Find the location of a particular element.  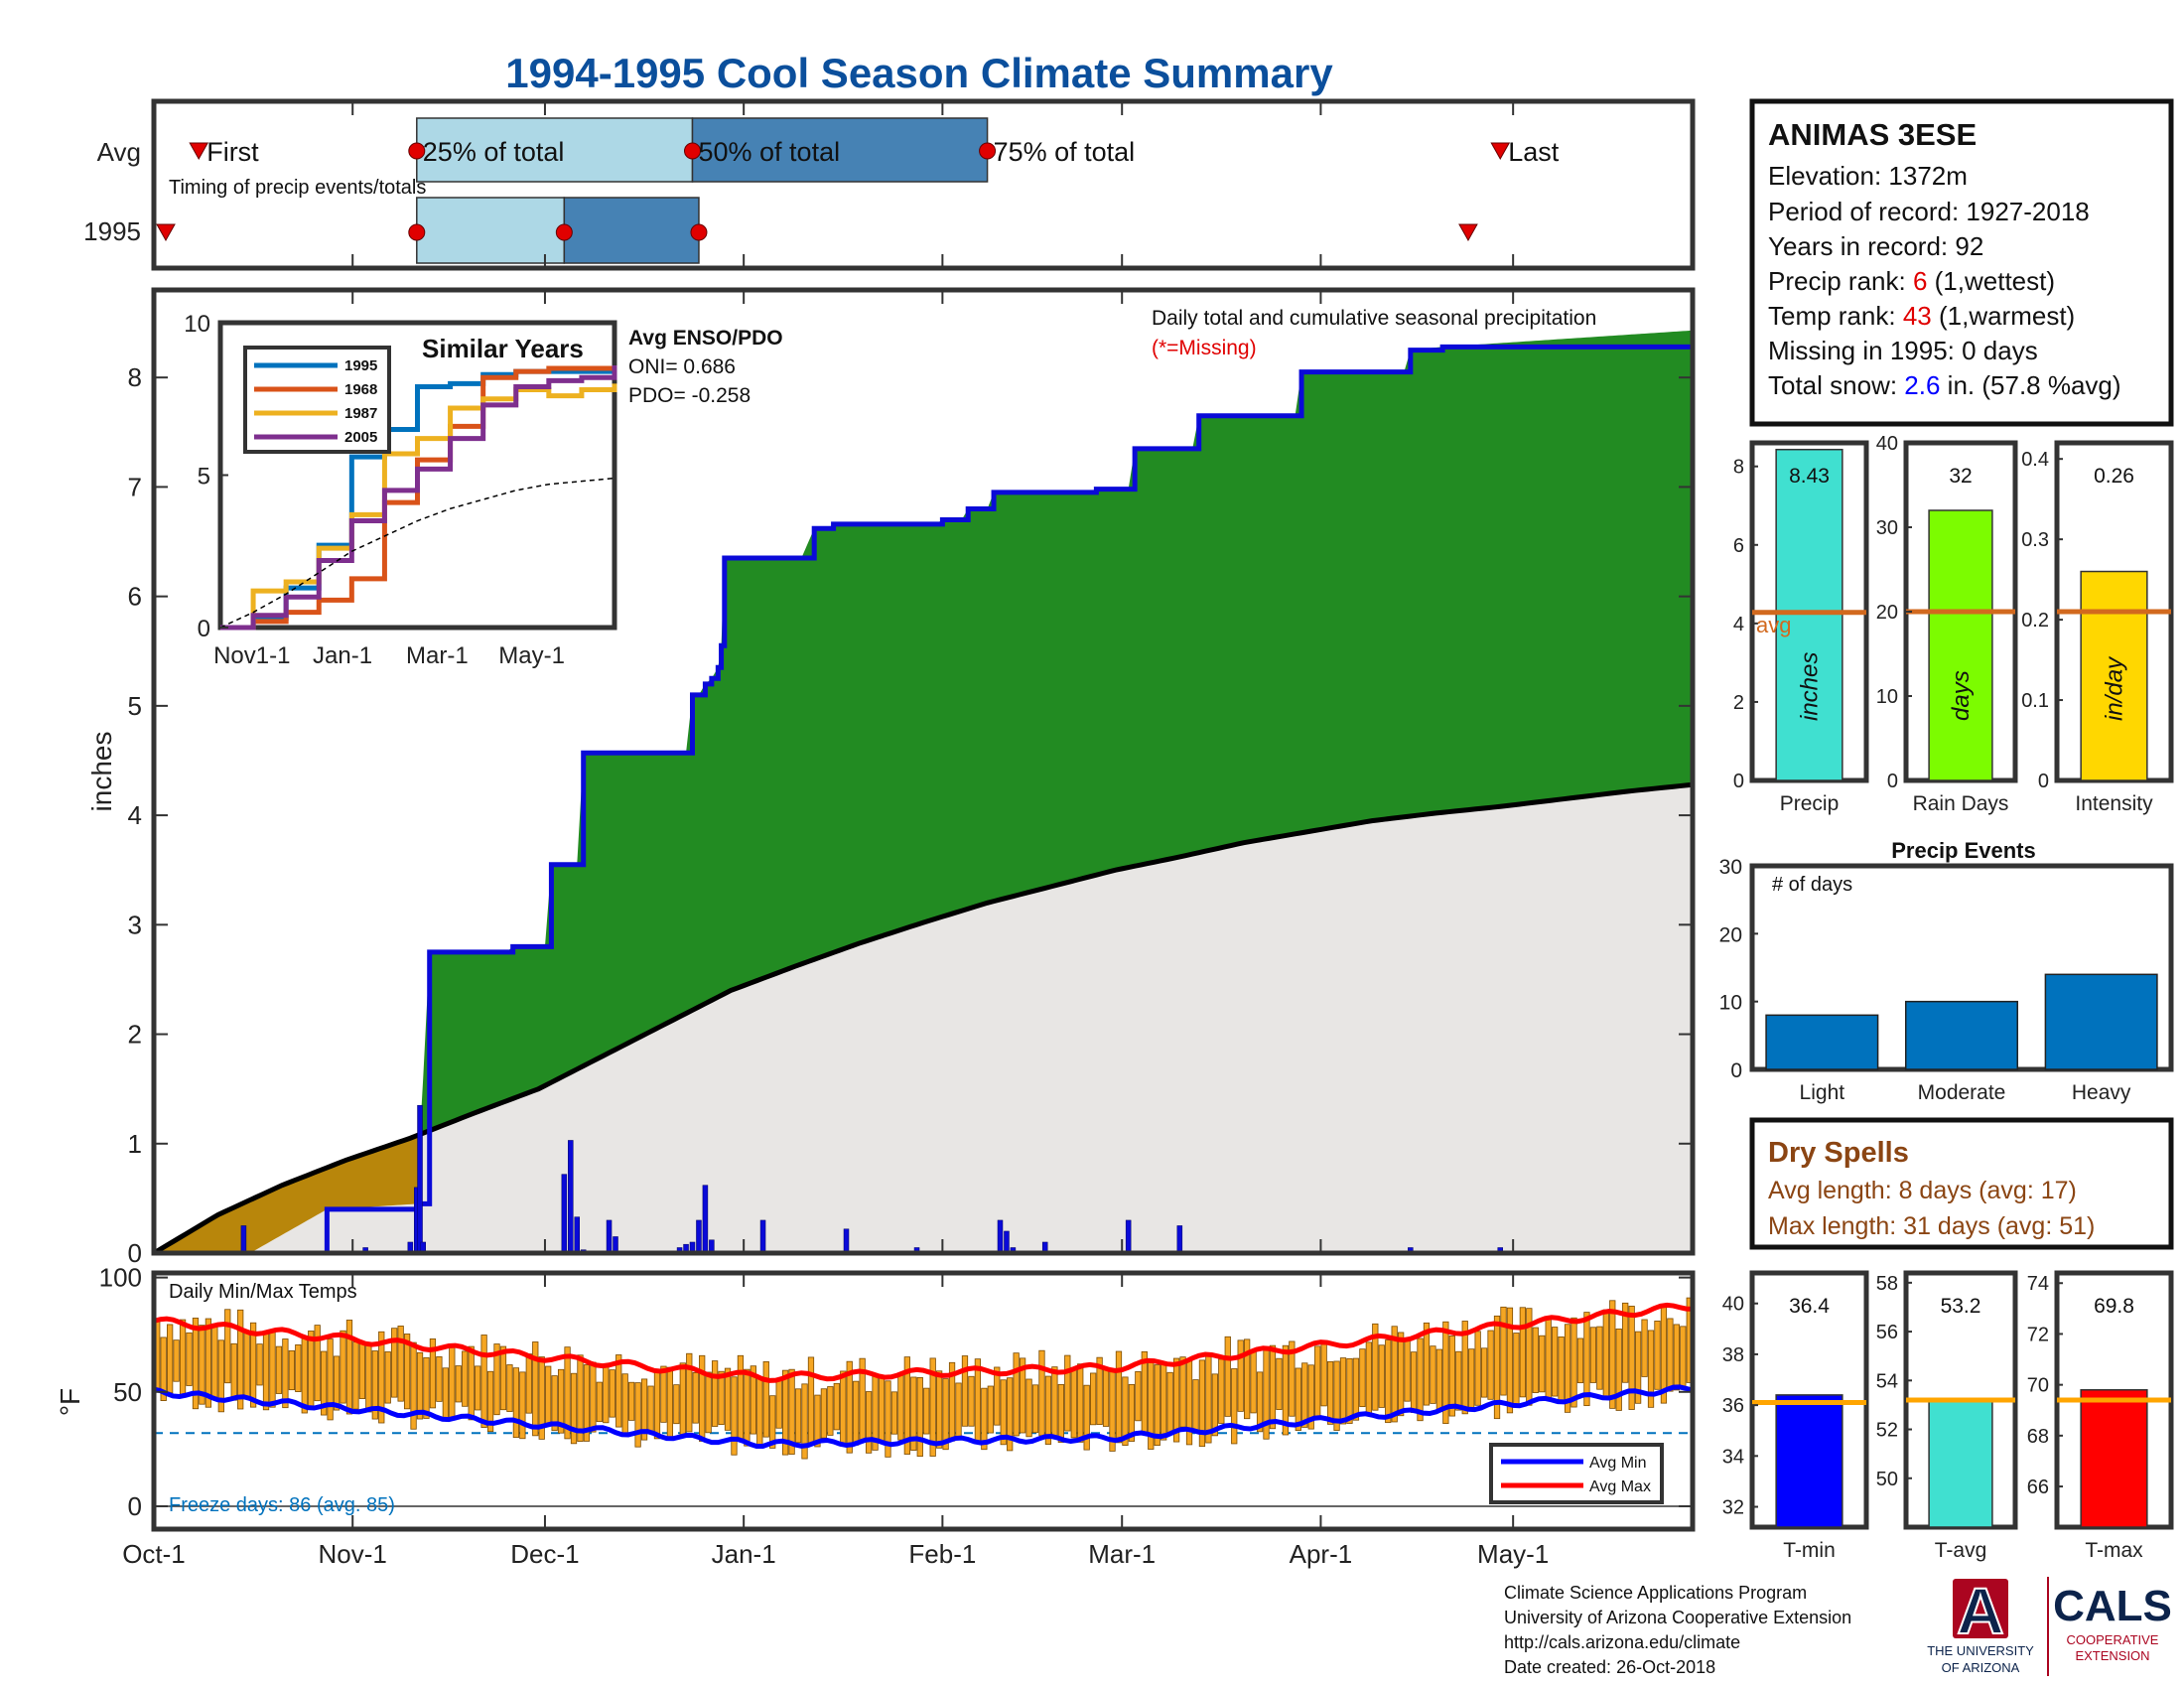

y-tick-label: 3 is located at coordinates (135, 924).